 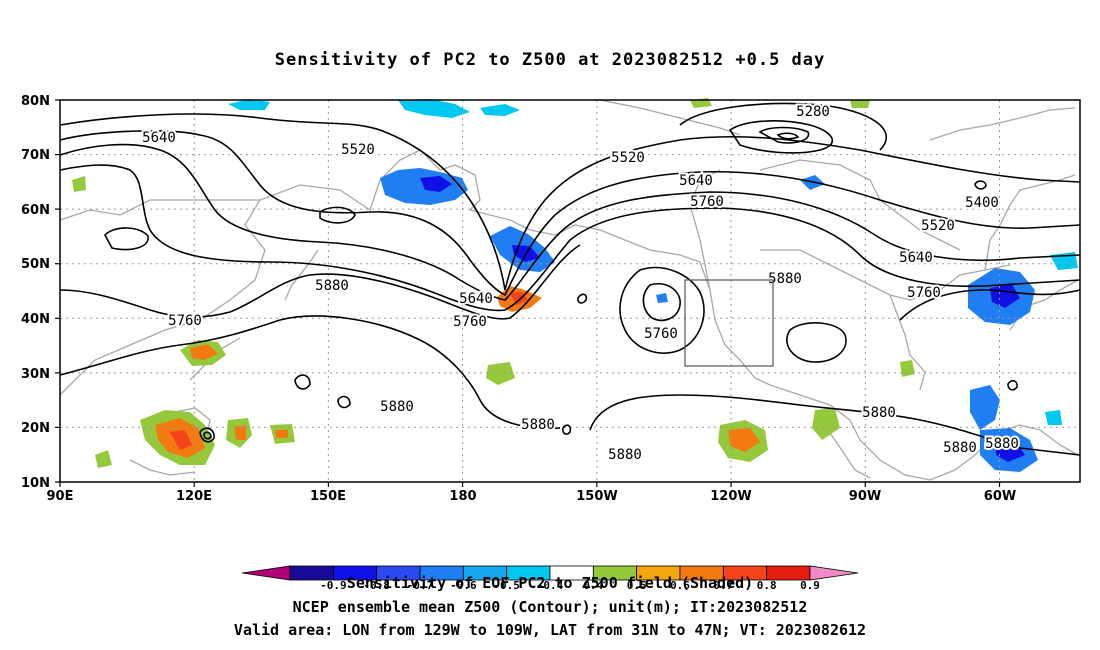 I want to click on colorbar-swatch, so click(x=834, y=573).